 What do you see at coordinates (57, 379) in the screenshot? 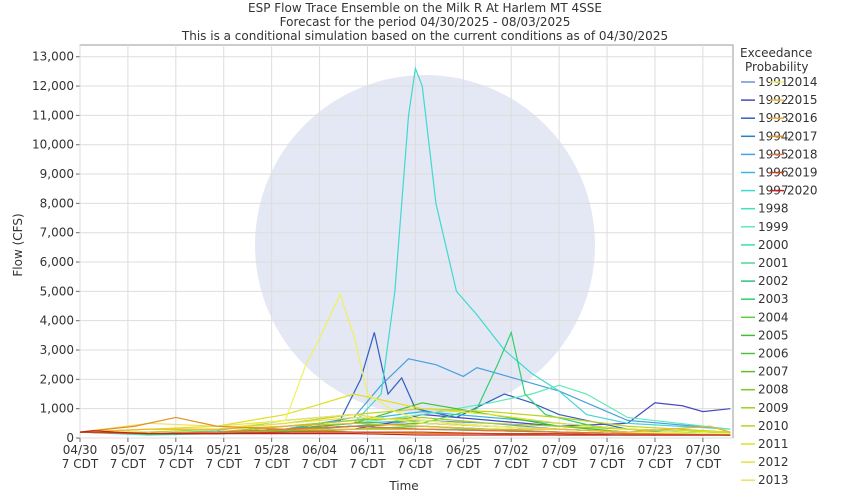
I see `y-tick-label: 2,000` at bounding box center [57, 379].